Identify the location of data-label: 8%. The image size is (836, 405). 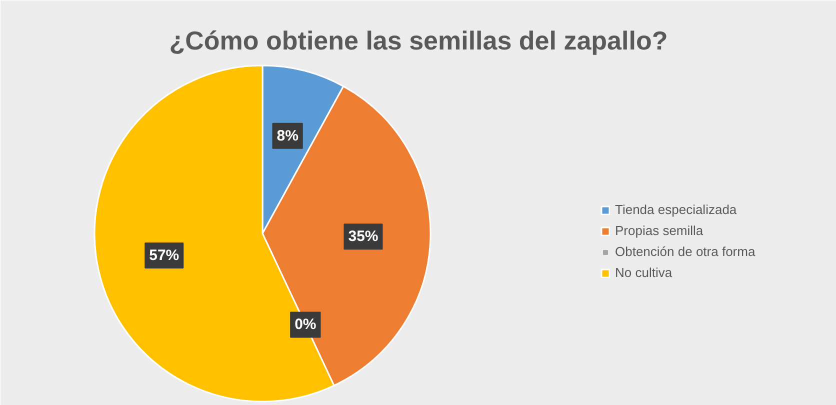
(287, 135).